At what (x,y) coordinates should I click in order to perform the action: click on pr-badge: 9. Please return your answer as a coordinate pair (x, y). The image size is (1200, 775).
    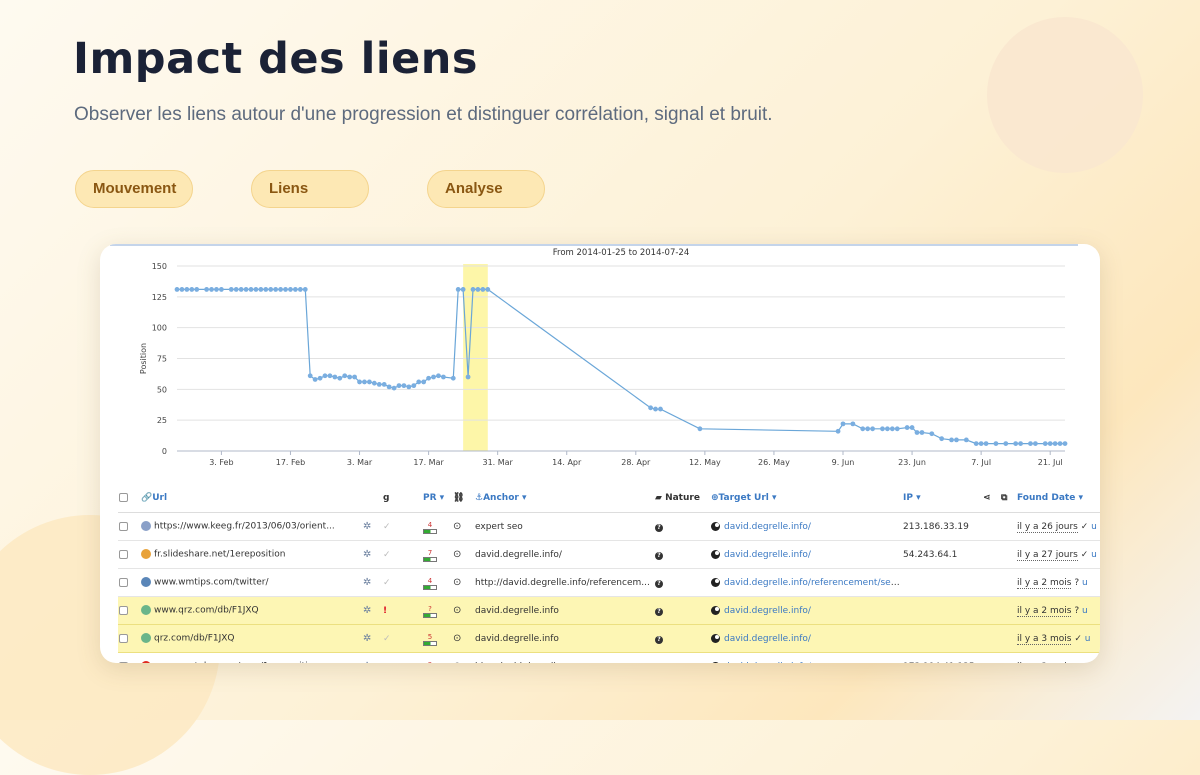
    Looking at the image, I should click on (430, 662).